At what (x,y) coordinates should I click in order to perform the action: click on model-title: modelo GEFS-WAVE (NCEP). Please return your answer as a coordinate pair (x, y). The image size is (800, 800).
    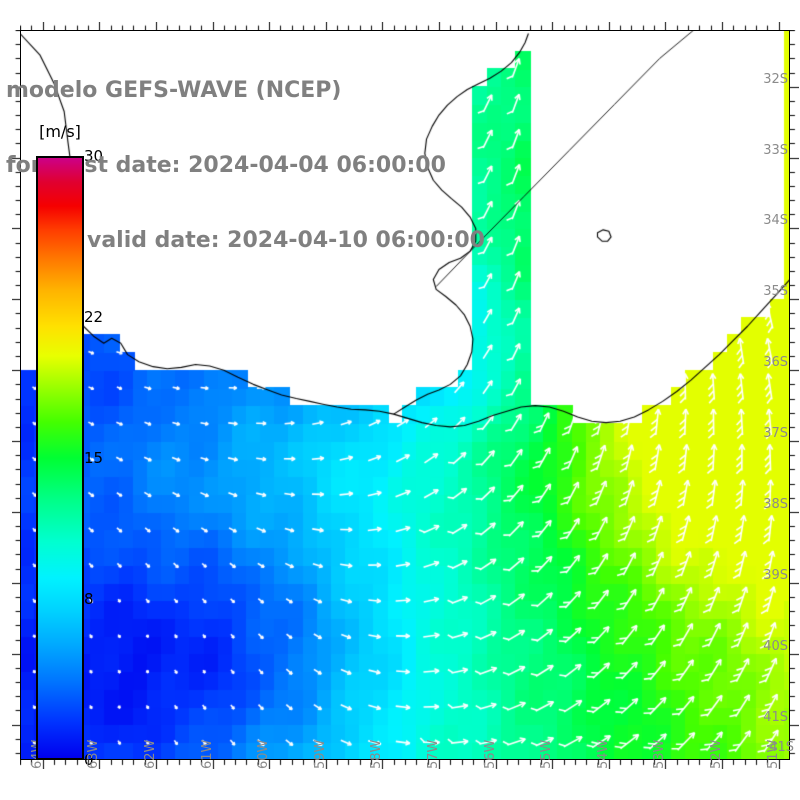
    Looking at the image, I should click on (174, 90).